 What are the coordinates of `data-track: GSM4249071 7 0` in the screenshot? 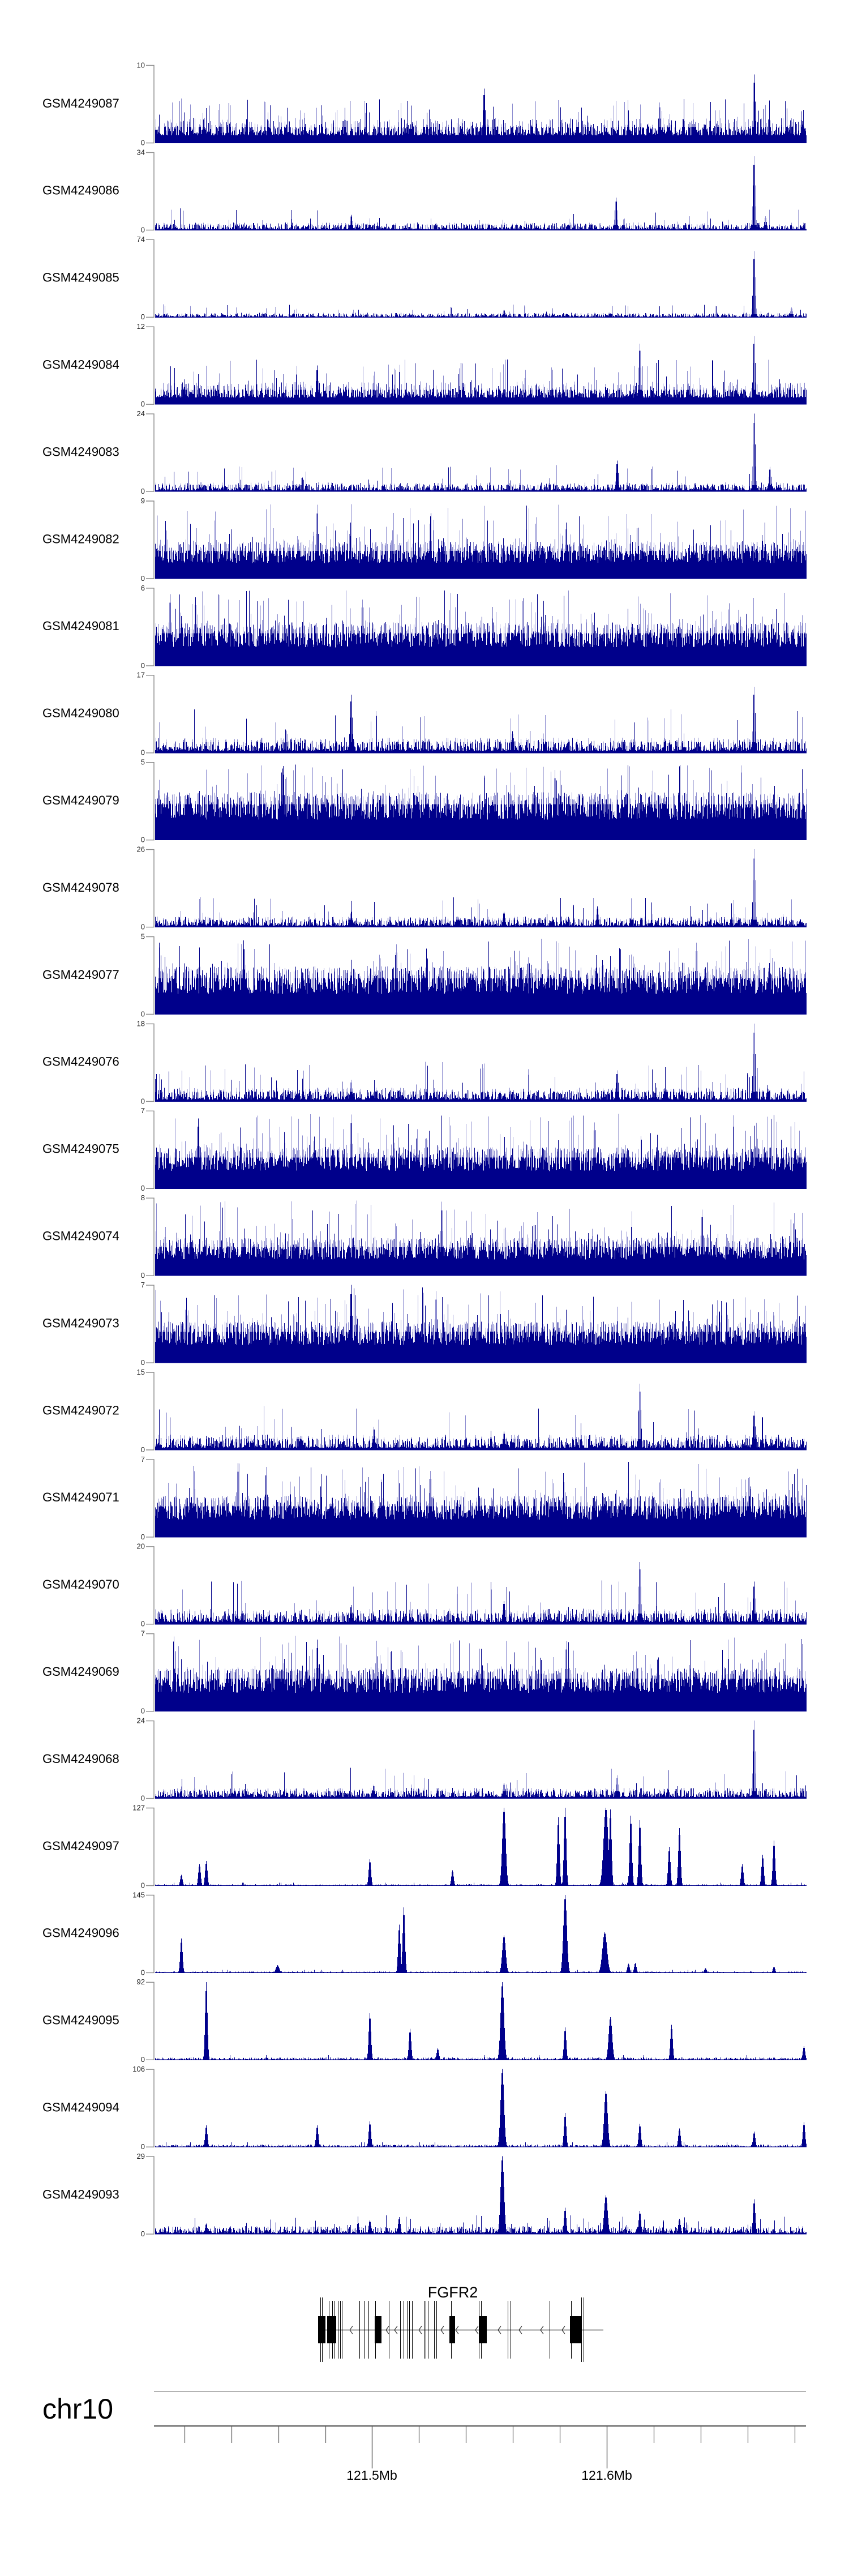 It's located at (424, 1498).